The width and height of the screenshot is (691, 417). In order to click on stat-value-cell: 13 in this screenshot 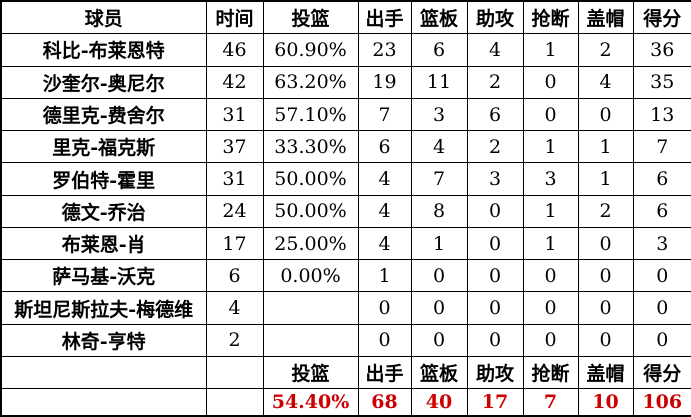, I will do `click(661, 114)`.